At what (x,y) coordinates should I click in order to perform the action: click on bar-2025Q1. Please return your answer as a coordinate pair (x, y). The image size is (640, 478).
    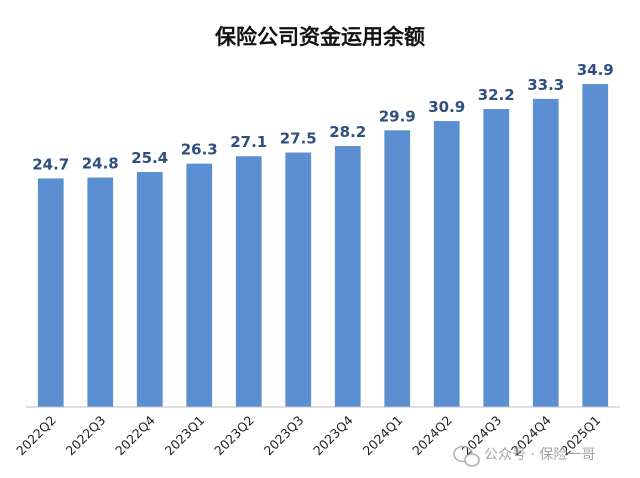
    Looking at the image, I should click on (595, 245).